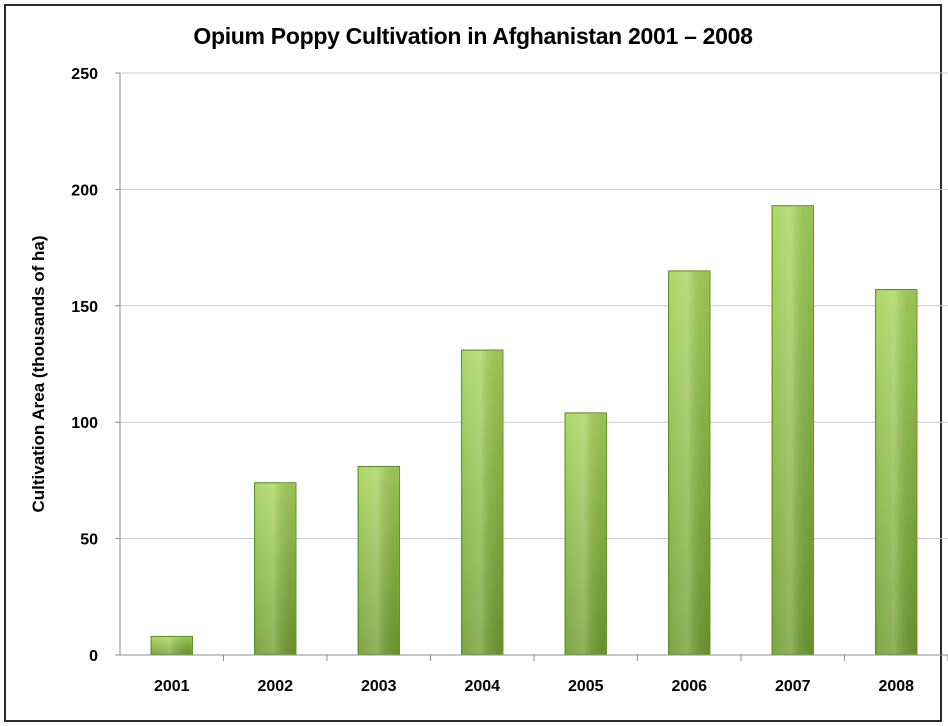 The width and height of the screenshot is (948, 726). I want to click on bar-2003, so click(378, 560).